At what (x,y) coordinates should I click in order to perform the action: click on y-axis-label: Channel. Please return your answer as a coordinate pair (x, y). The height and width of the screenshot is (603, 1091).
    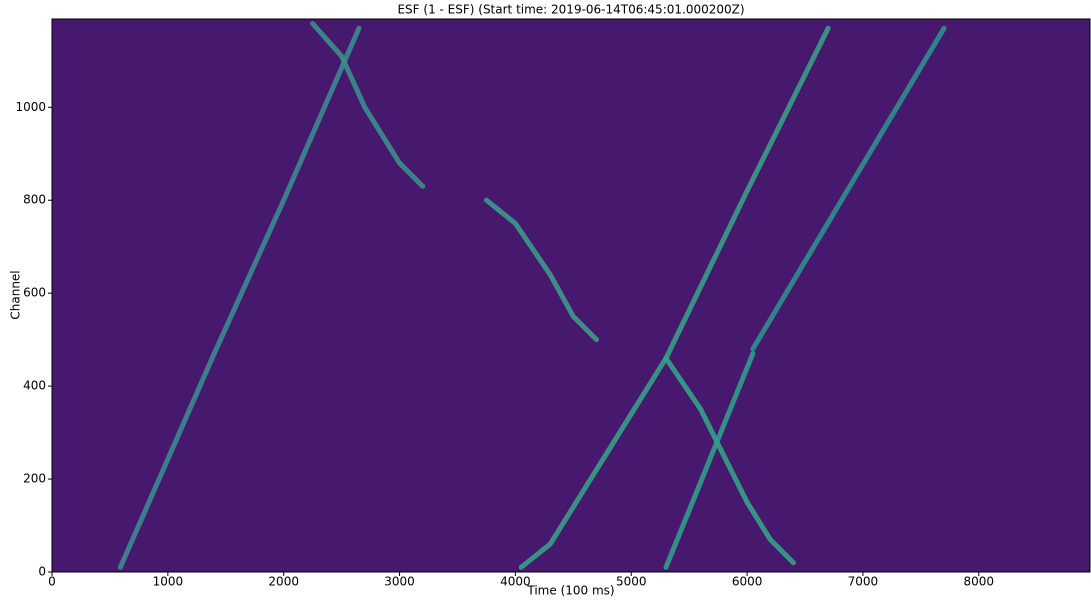
    Looking at the image, I should click on (16, 294).